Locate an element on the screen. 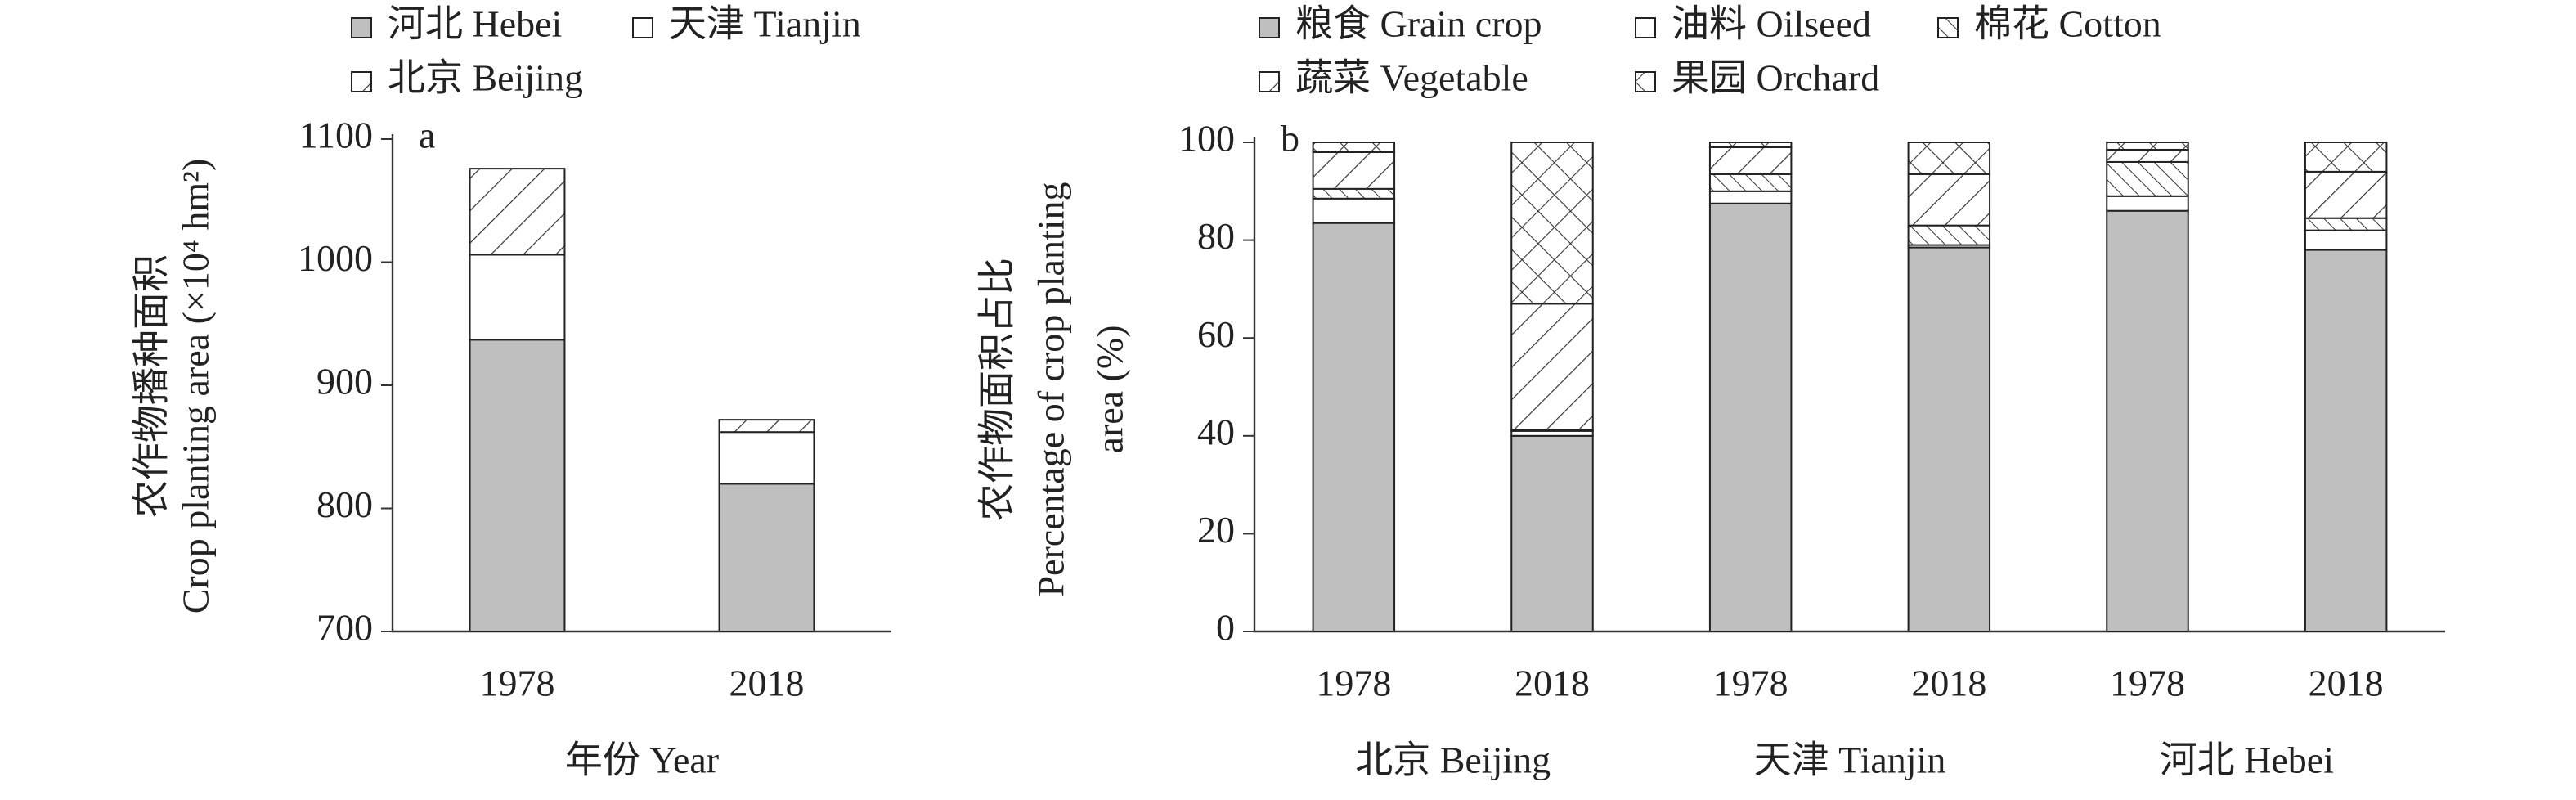 The width and height of the screenshot is (2576, 800). y-axis-label: 农作物播种面积 is located at coordinates (152, 386).